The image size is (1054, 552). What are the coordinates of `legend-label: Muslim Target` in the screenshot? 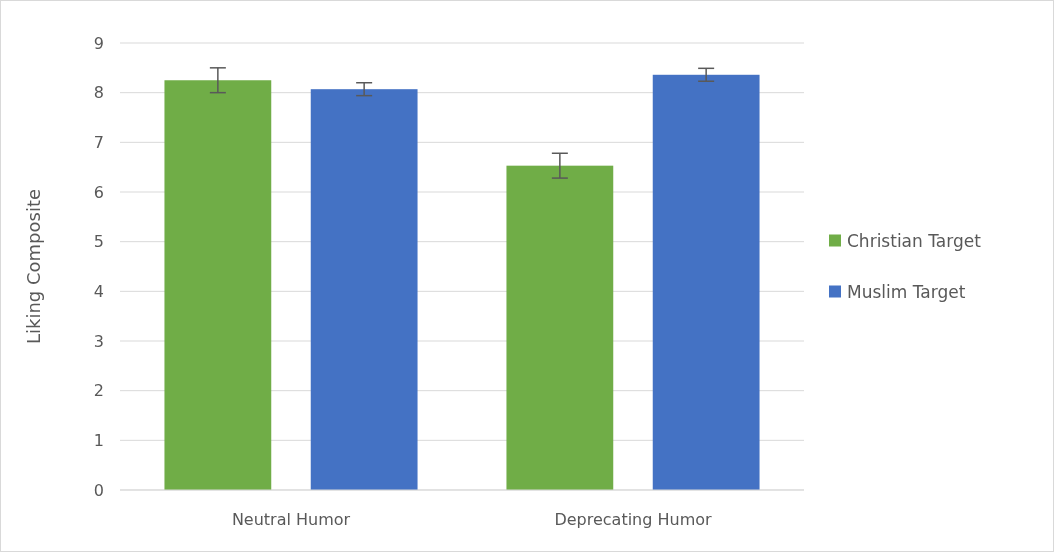 It's located at (906, 291).